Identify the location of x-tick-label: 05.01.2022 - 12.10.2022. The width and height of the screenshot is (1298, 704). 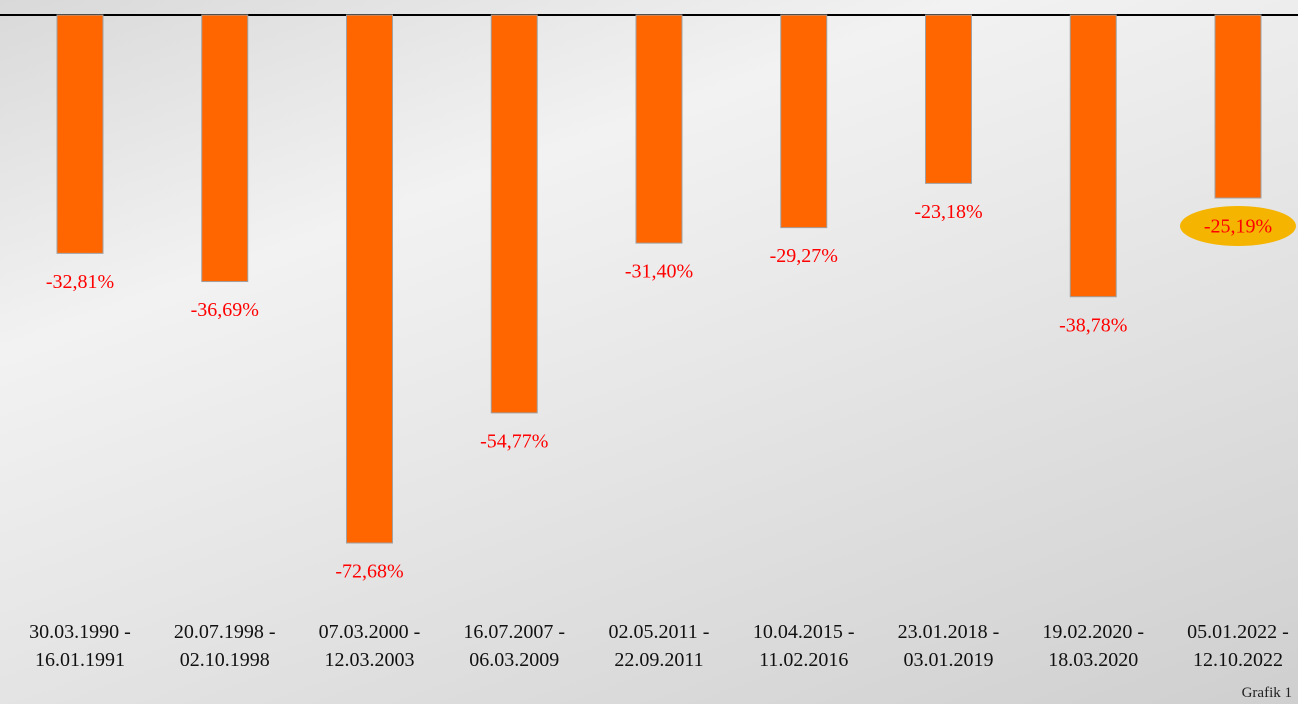
(1238, 646).